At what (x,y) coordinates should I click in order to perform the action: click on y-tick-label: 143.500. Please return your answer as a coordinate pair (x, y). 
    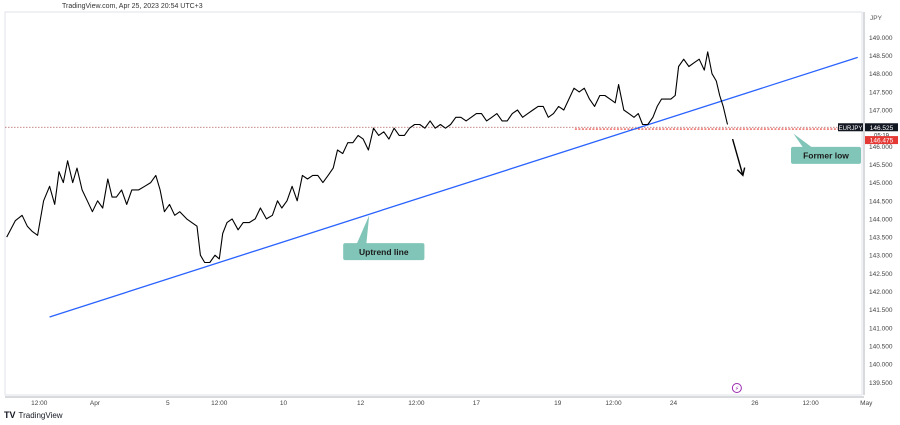
    Looking at the image, I should click on (881, 238).